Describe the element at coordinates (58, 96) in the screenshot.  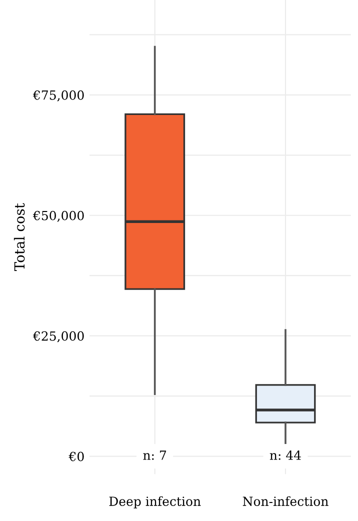
I see `y-tick-label: €75,000` at that location.